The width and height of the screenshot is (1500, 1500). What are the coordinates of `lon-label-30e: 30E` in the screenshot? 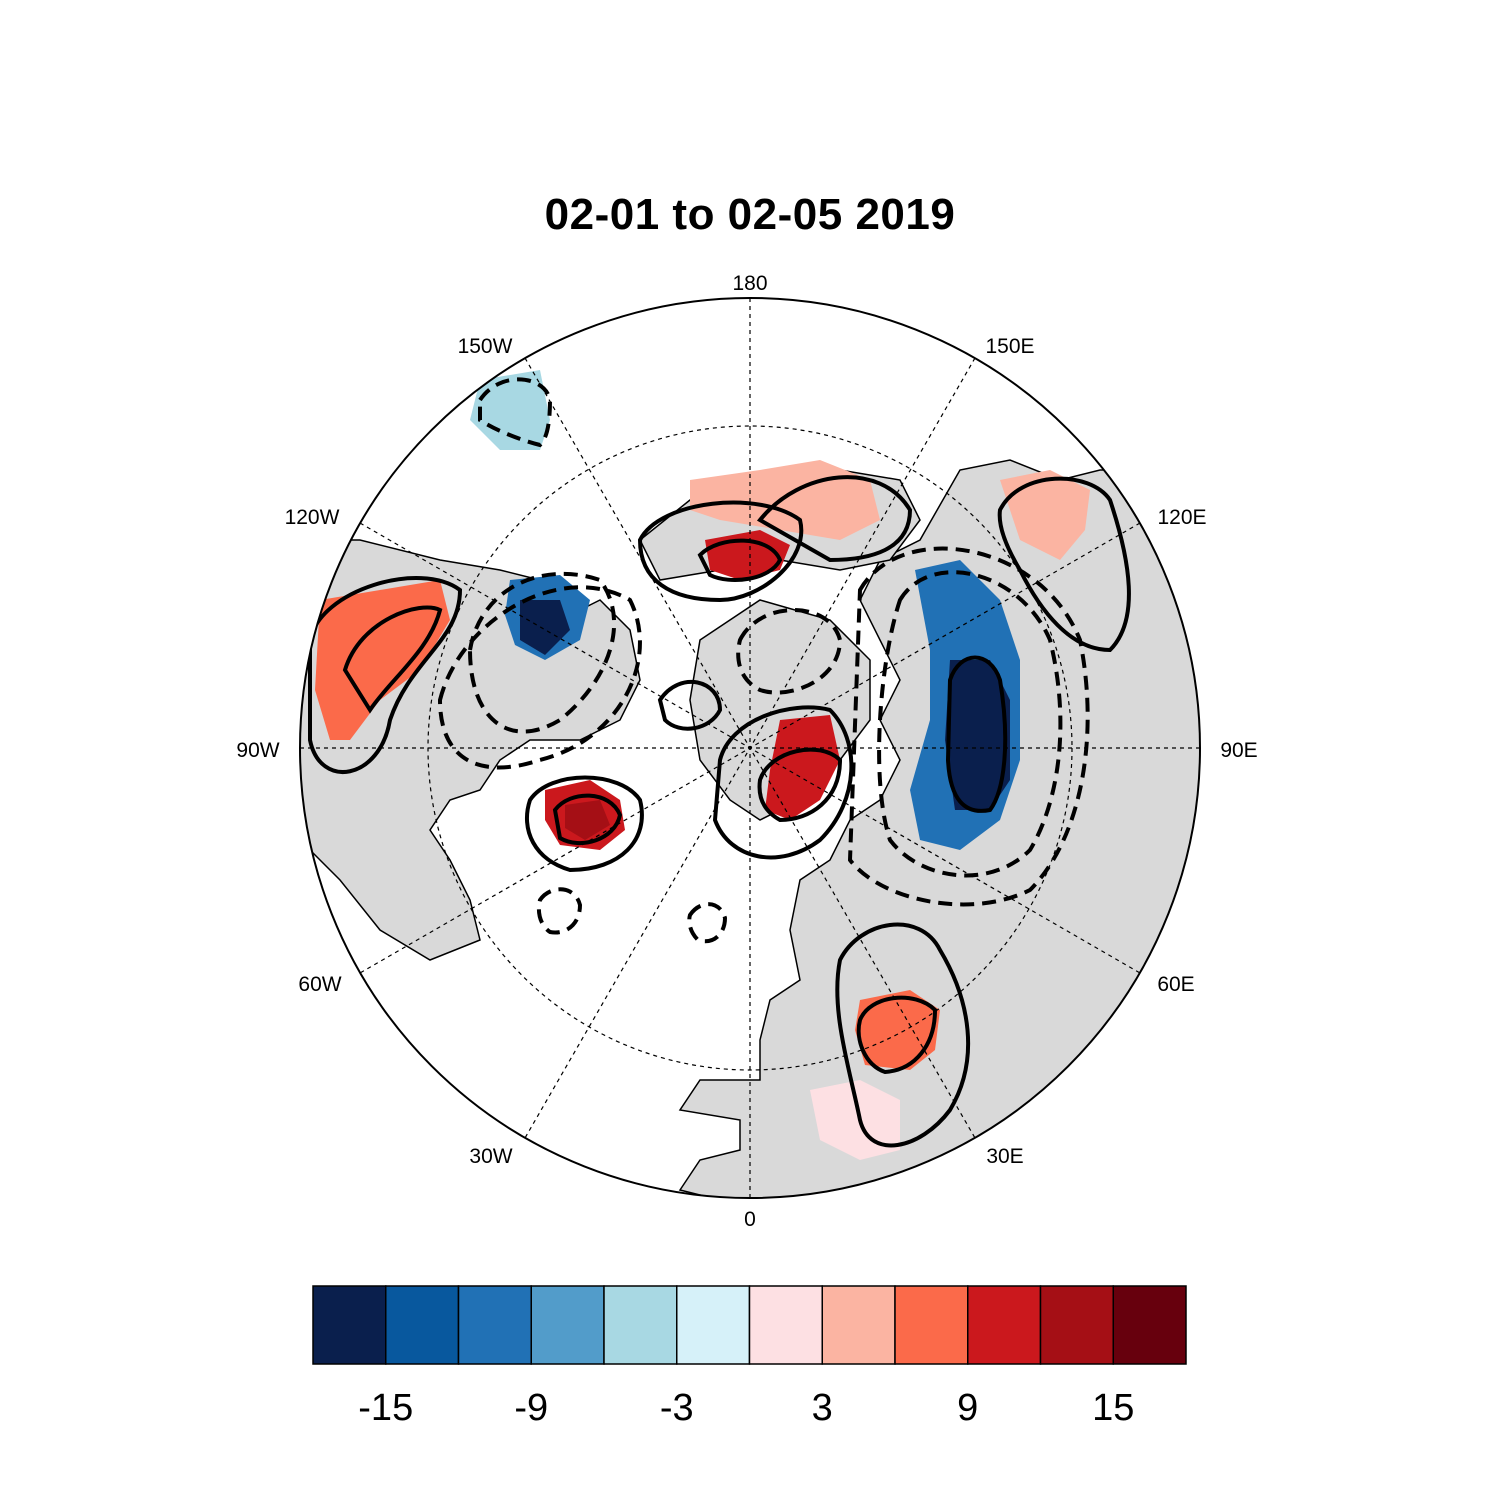 It's located at (1004, 1156).